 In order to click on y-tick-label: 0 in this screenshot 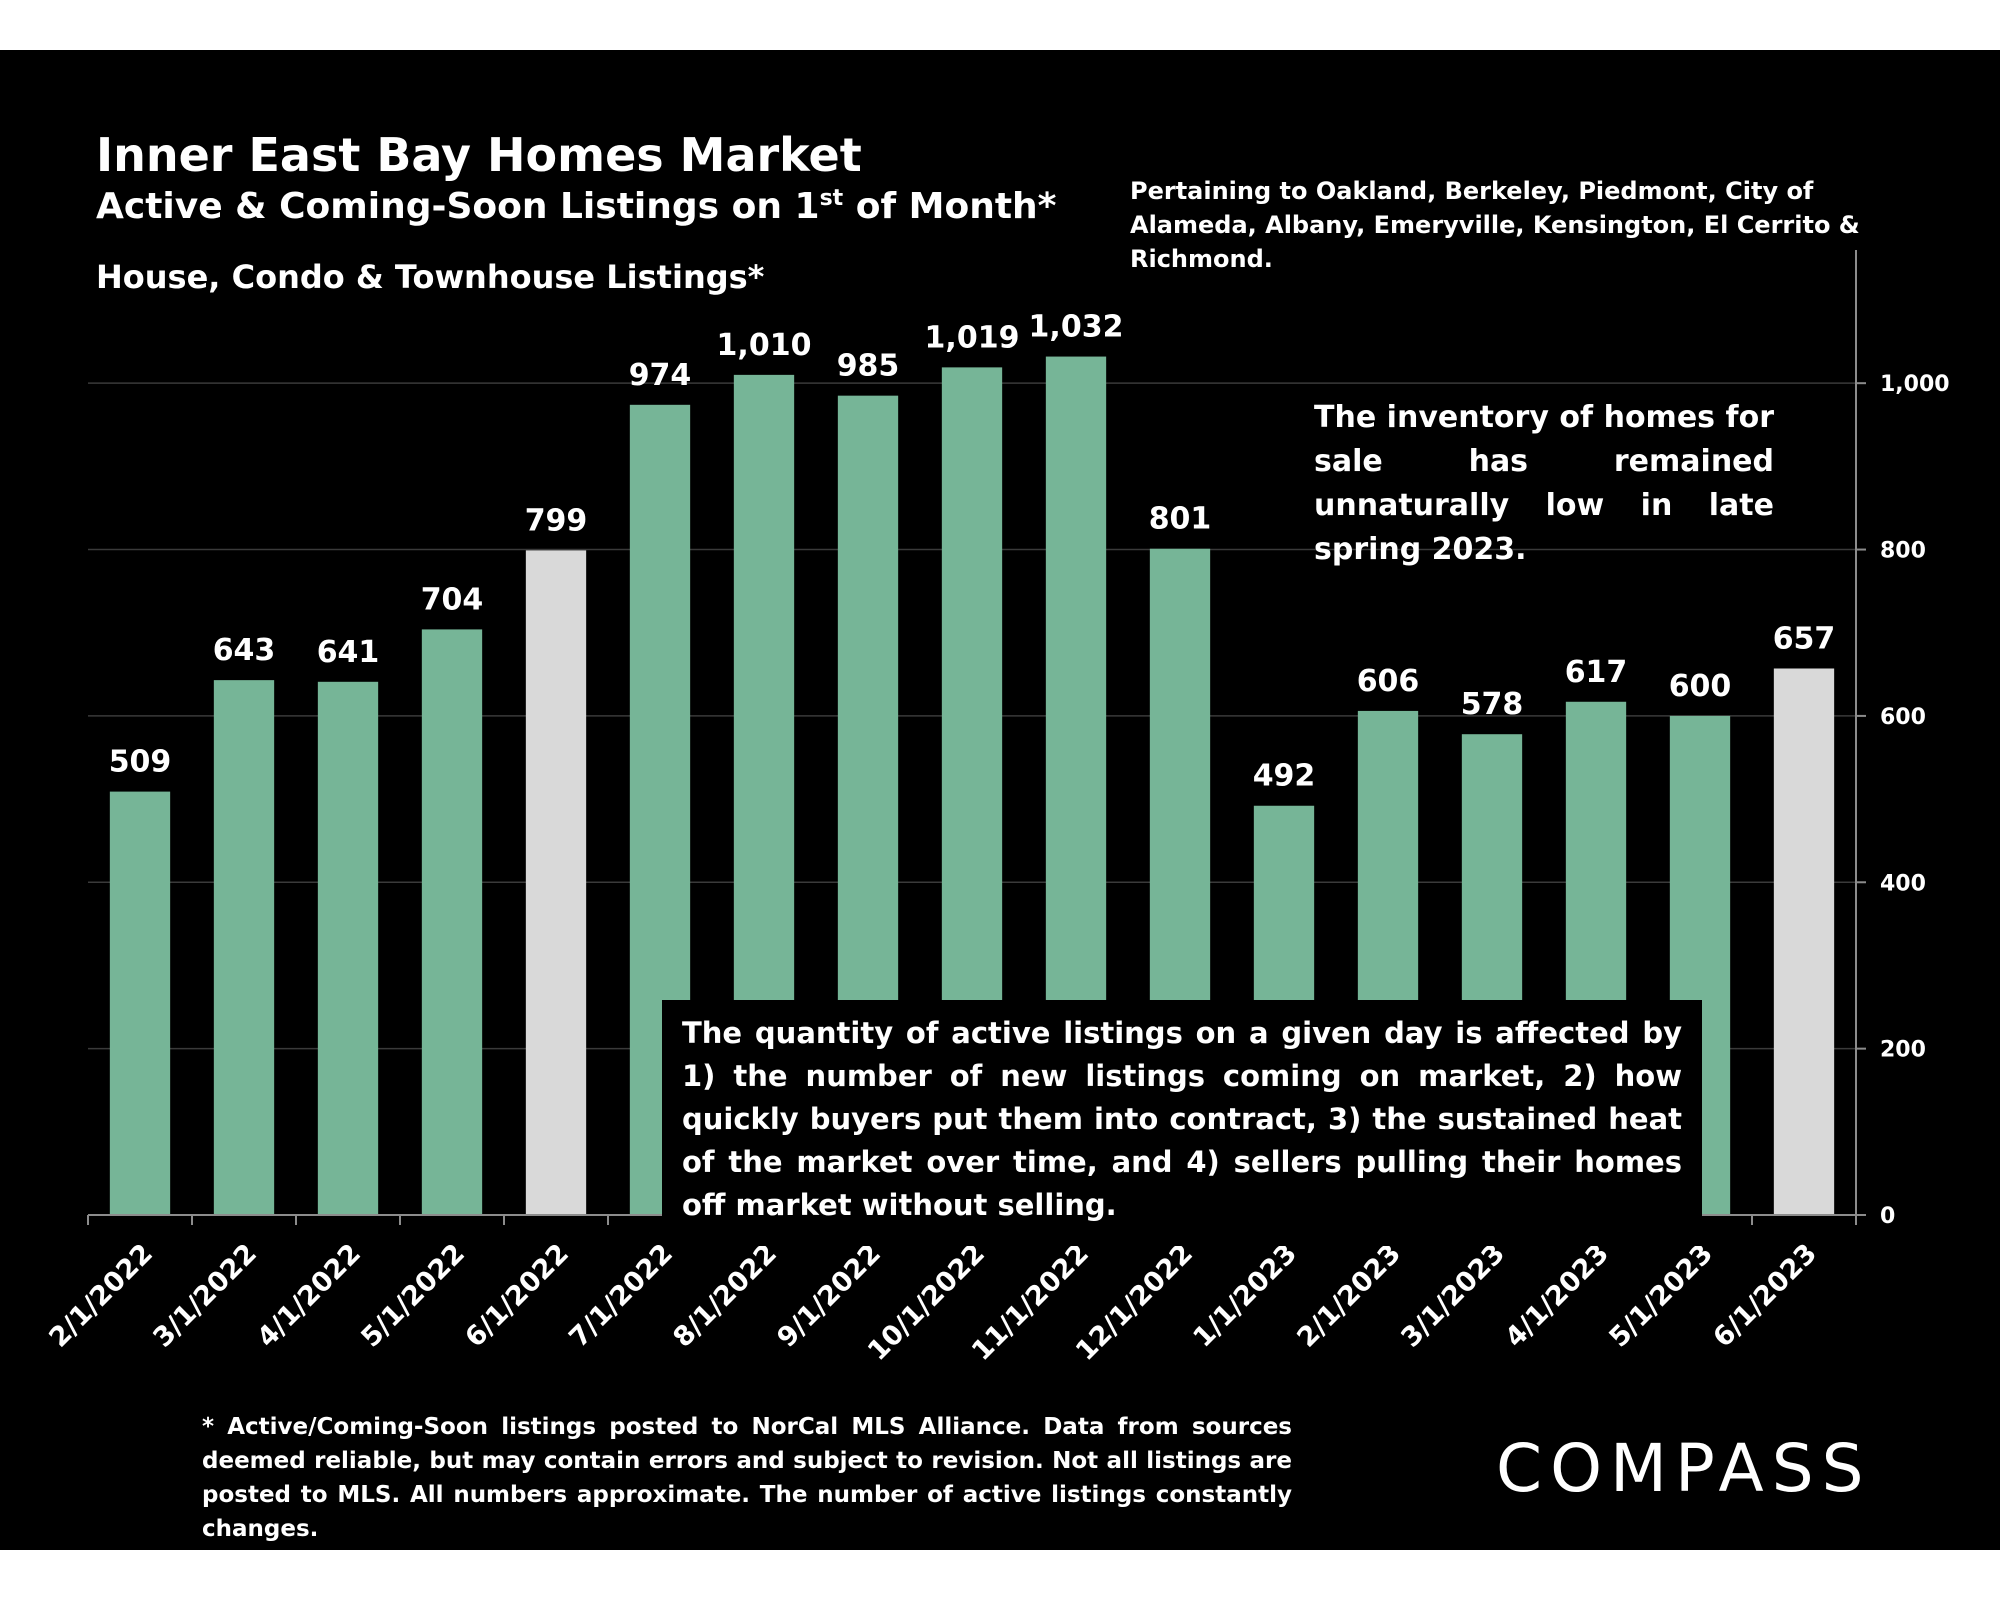, I will do `click(1887, 1216)`.